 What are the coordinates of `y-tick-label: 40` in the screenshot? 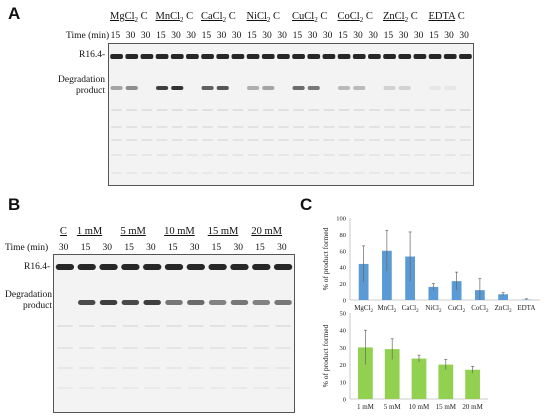 It's located at (343, 268).